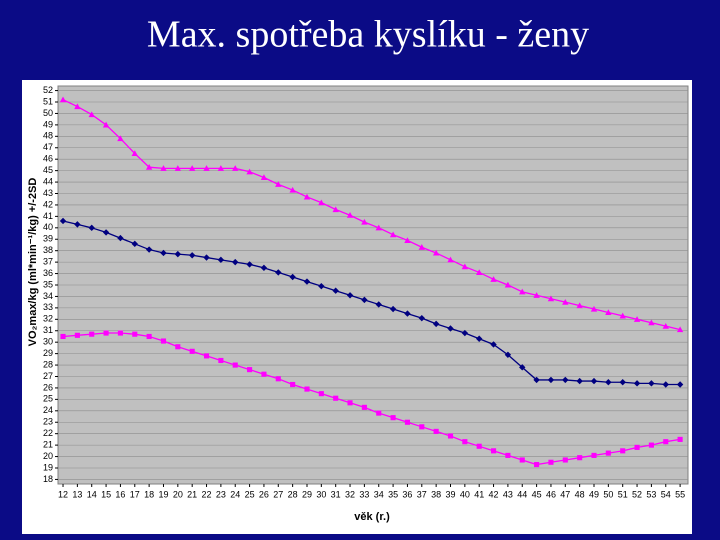  I want to click on x-tick-label: 51, so click(623, 494).